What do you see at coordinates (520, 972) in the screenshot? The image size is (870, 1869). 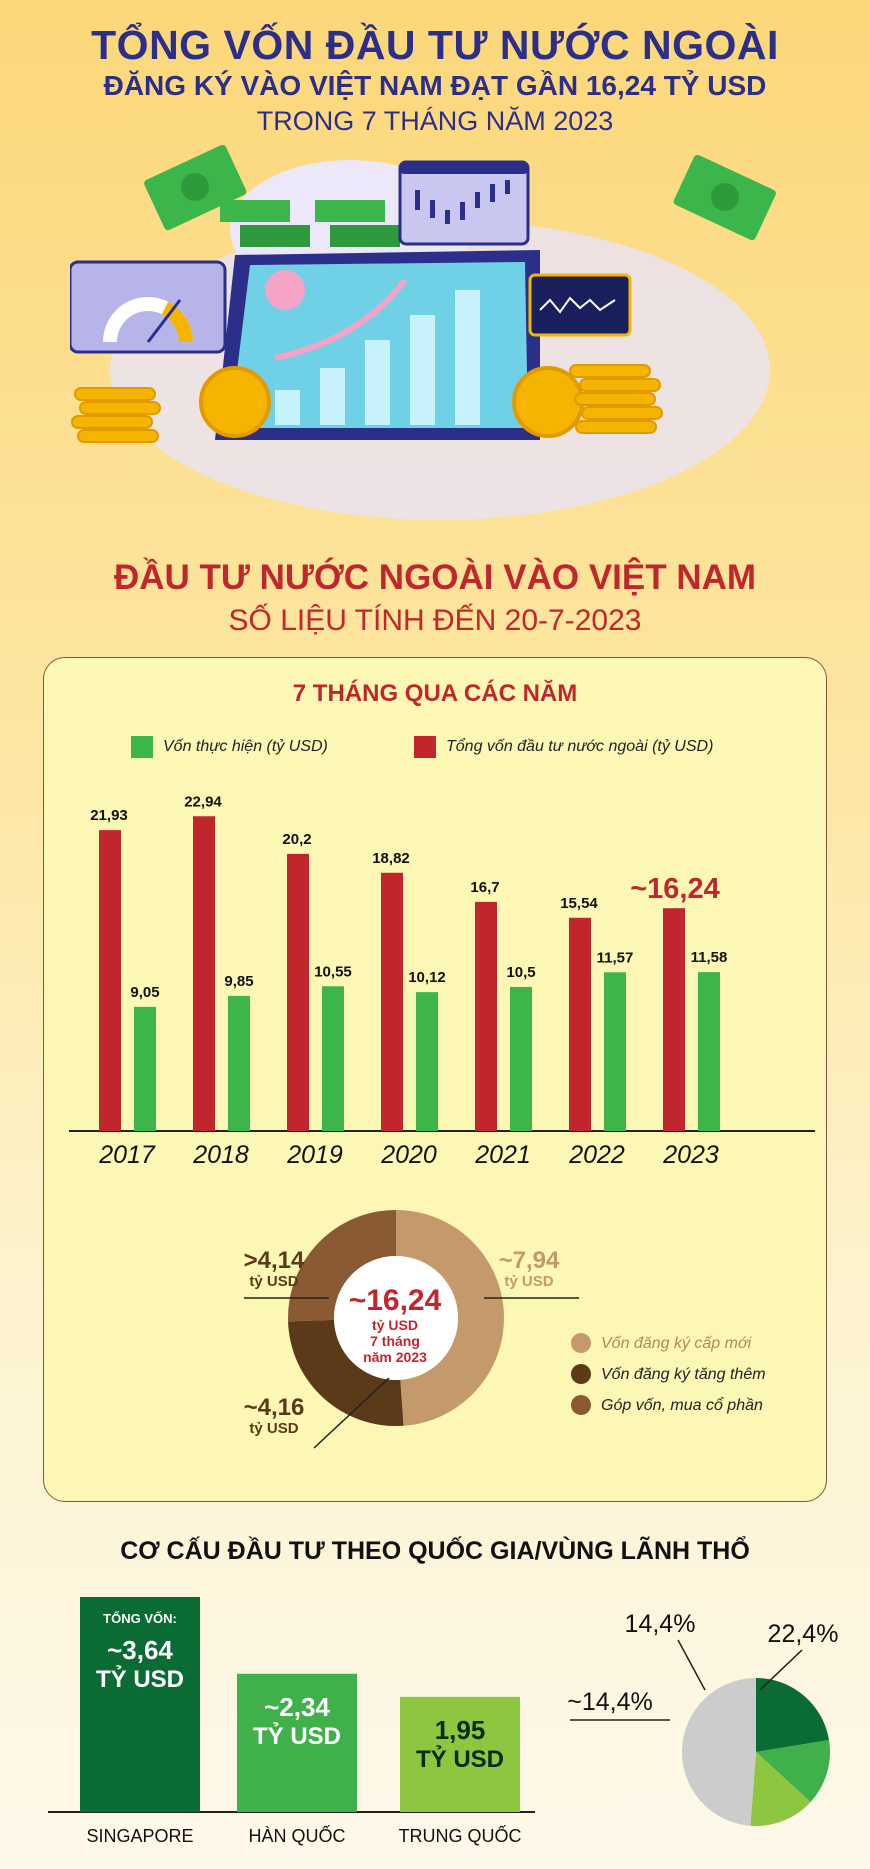 I see `label-realized-2021: 10,5` at bounding box center [520, 972].